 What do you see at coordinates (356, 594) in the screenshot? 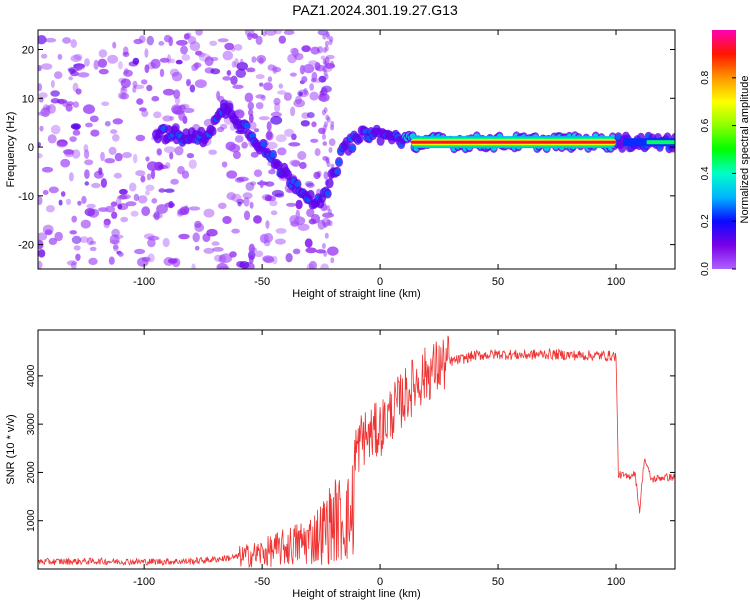
I see `x-axis-label-bottom: Height of straight line (km)` at bounding box center [356, 594].